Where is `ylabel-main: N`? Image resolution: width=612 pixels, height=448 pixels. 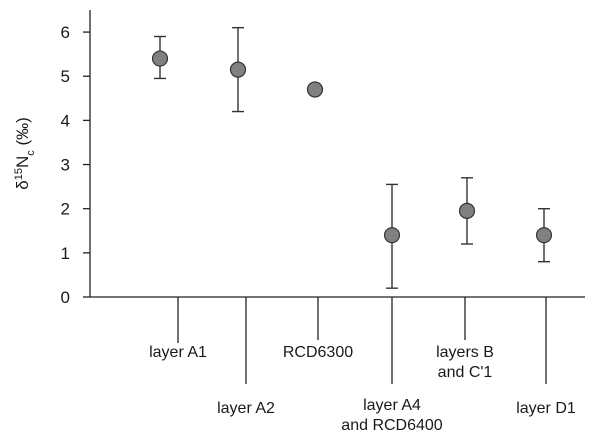
ylabel-main: N is located at coordinates (22, 162).